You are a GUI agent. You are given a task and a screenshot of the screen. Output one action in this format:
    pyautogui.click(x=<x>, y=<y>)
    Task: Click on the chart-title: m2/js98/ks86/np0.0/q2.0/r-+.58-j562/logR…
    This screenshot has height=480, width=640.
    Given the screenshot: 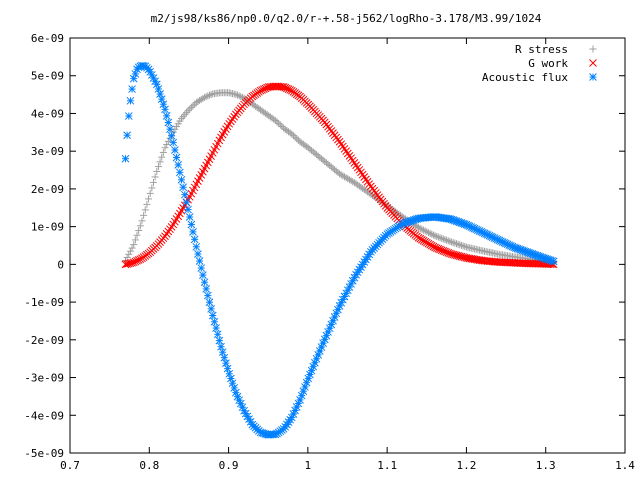 What is the action you would take?
    pyautogui.click(x=346, y=18)
    